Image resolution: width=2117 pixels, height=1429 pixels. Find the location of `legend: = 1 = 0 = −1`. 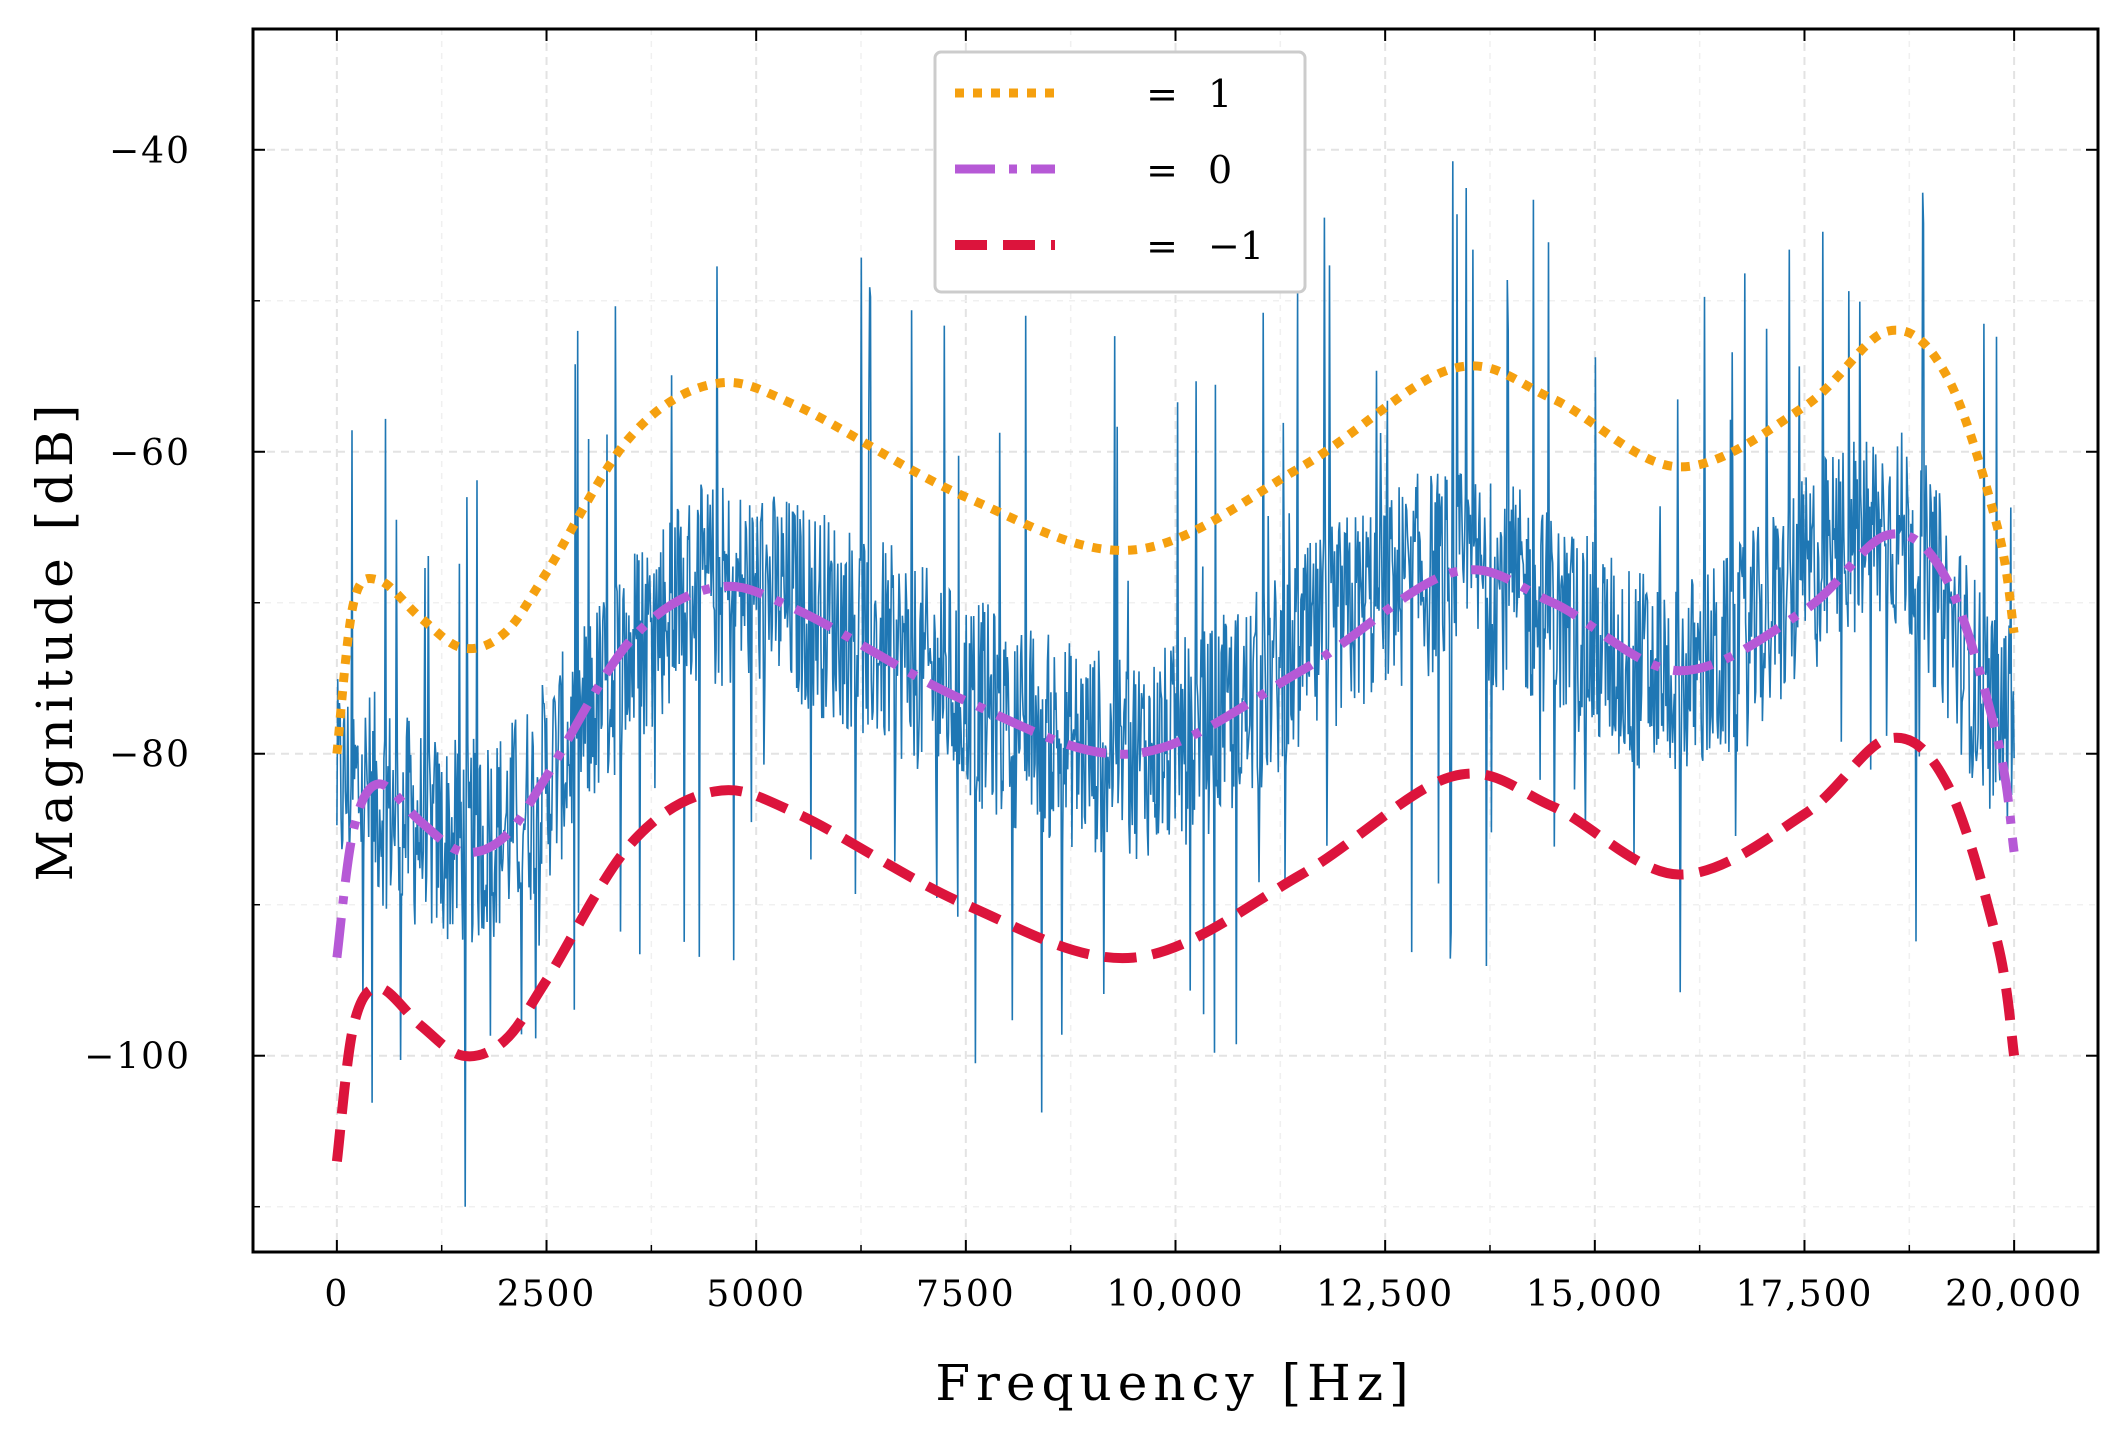

legend: = 1 = 0 = −1 is located at coordinates (1120, 172).